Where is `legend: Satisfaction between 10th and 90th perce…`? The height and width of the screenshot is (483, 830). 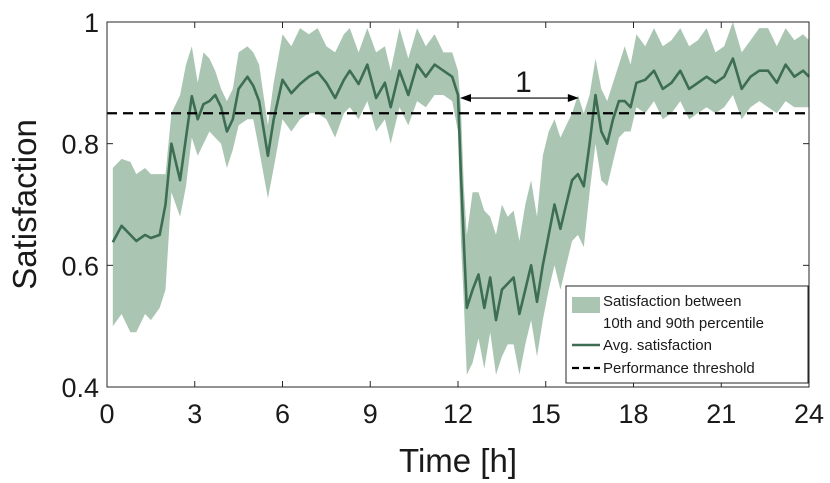 legend: Satisfaction between 10th and 90th perce… is located at coordinates (687, 334).